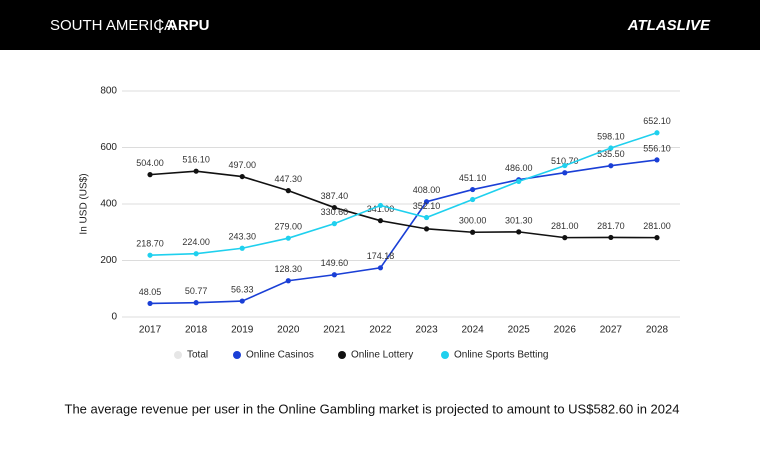  I want to click on brand: ATLASLIVE, so click(669, 25).